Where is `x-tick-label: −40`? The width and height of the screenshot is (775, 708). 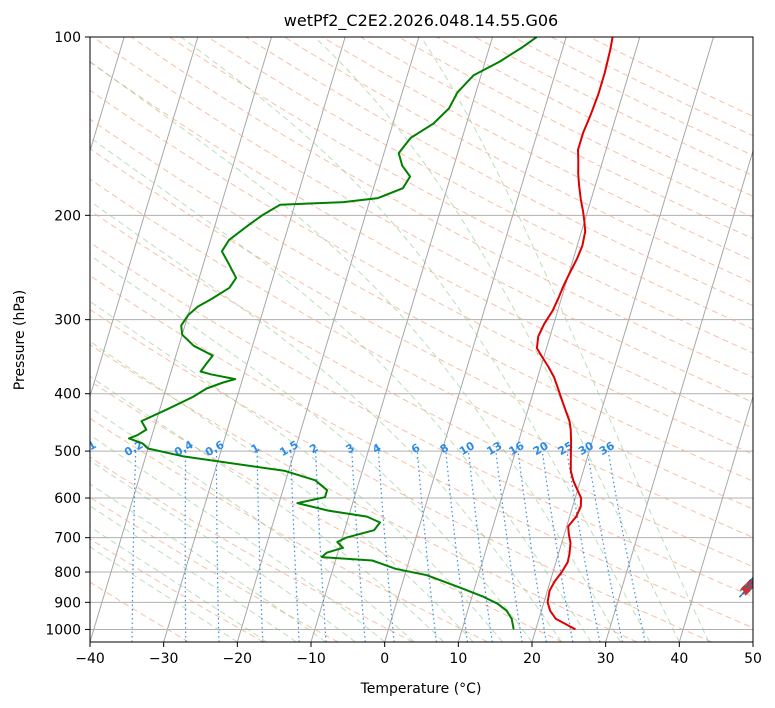 x-tick-label: −40 is located at coordinates (90, 659).